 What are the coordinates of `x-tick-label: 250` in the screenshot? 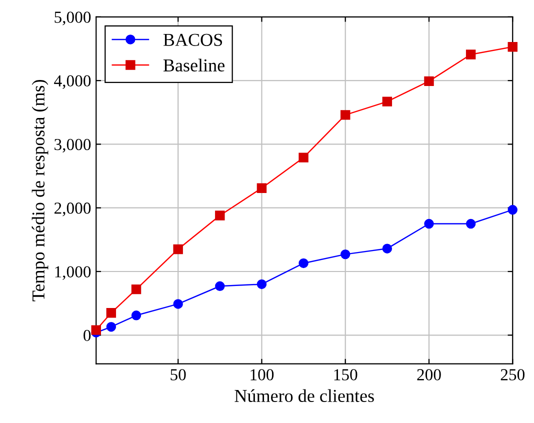 It's located at (512, 374).